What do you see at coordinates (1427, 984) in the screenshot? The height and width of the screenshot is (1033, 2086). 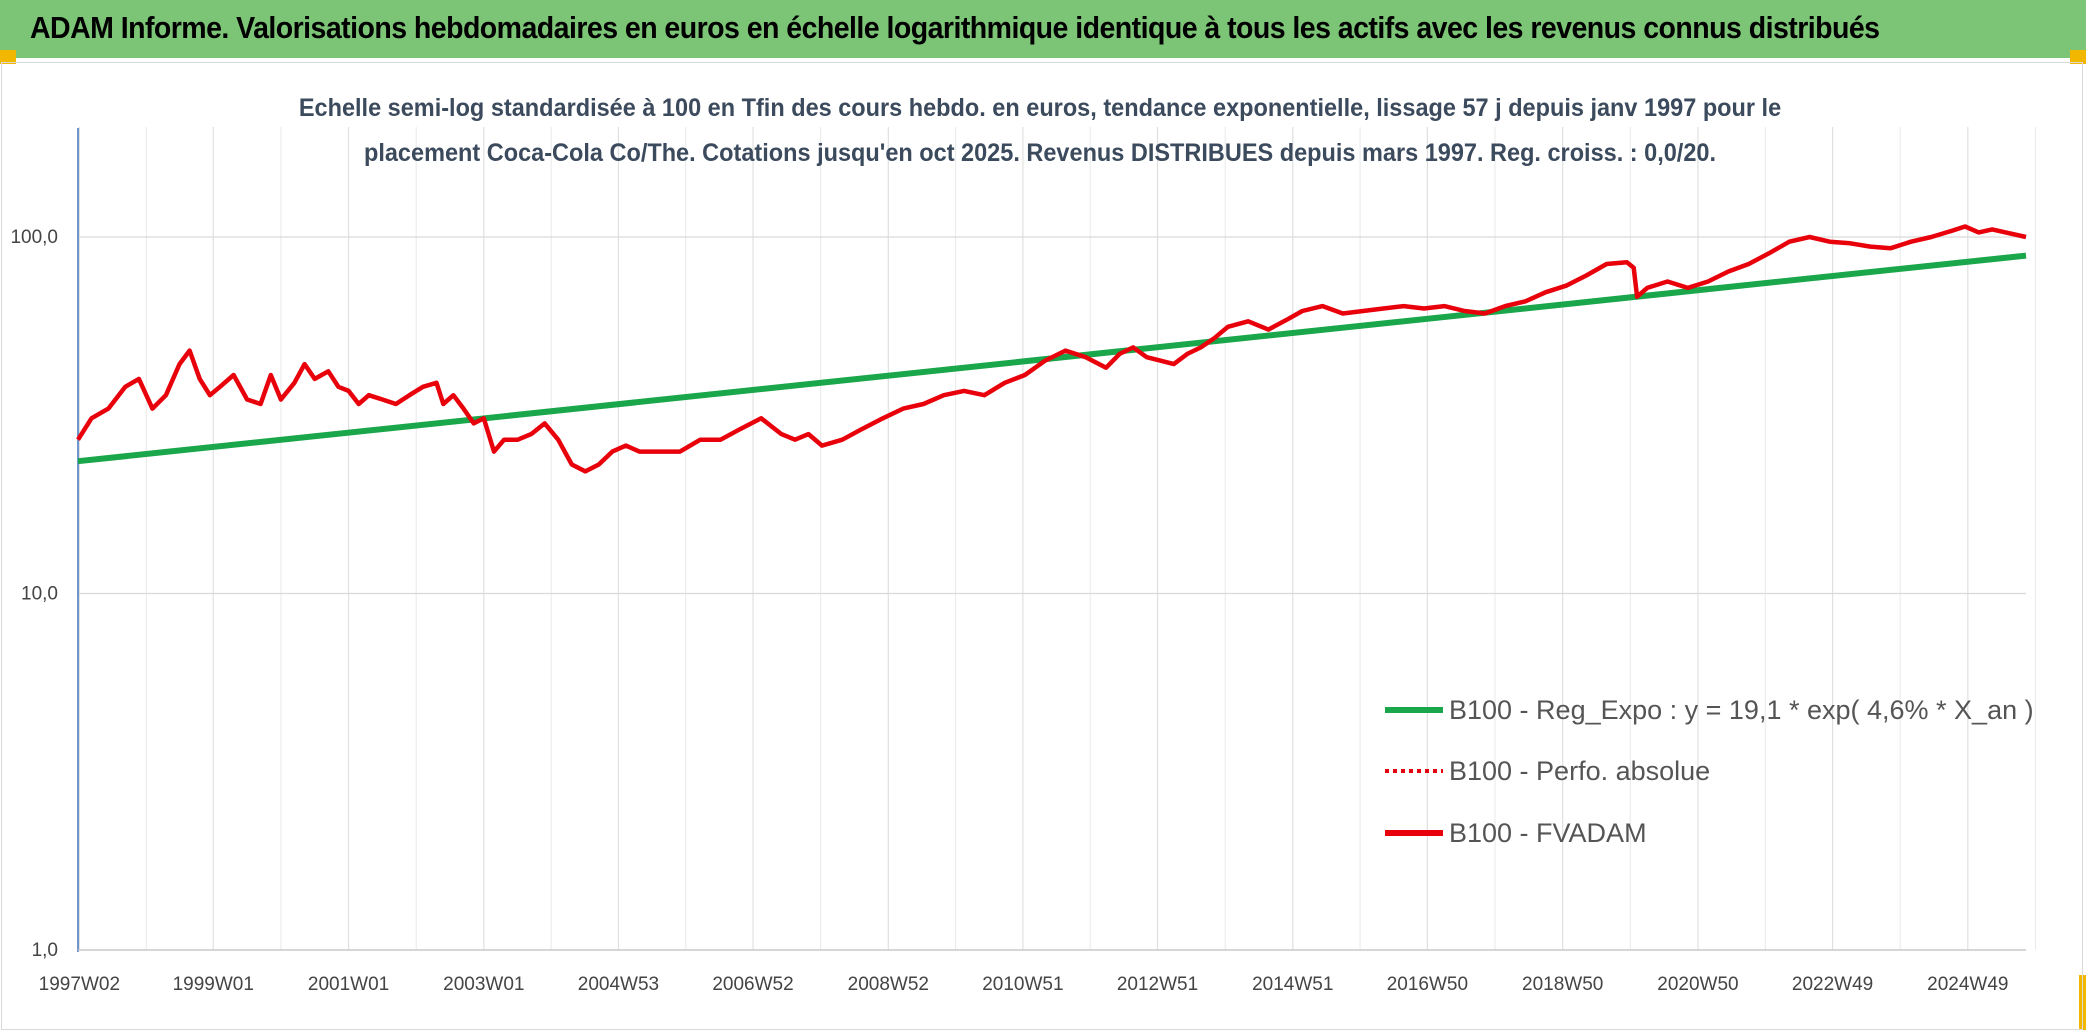 I see `x-tick-label: 2016W50` at bounding box center [1427, 984].